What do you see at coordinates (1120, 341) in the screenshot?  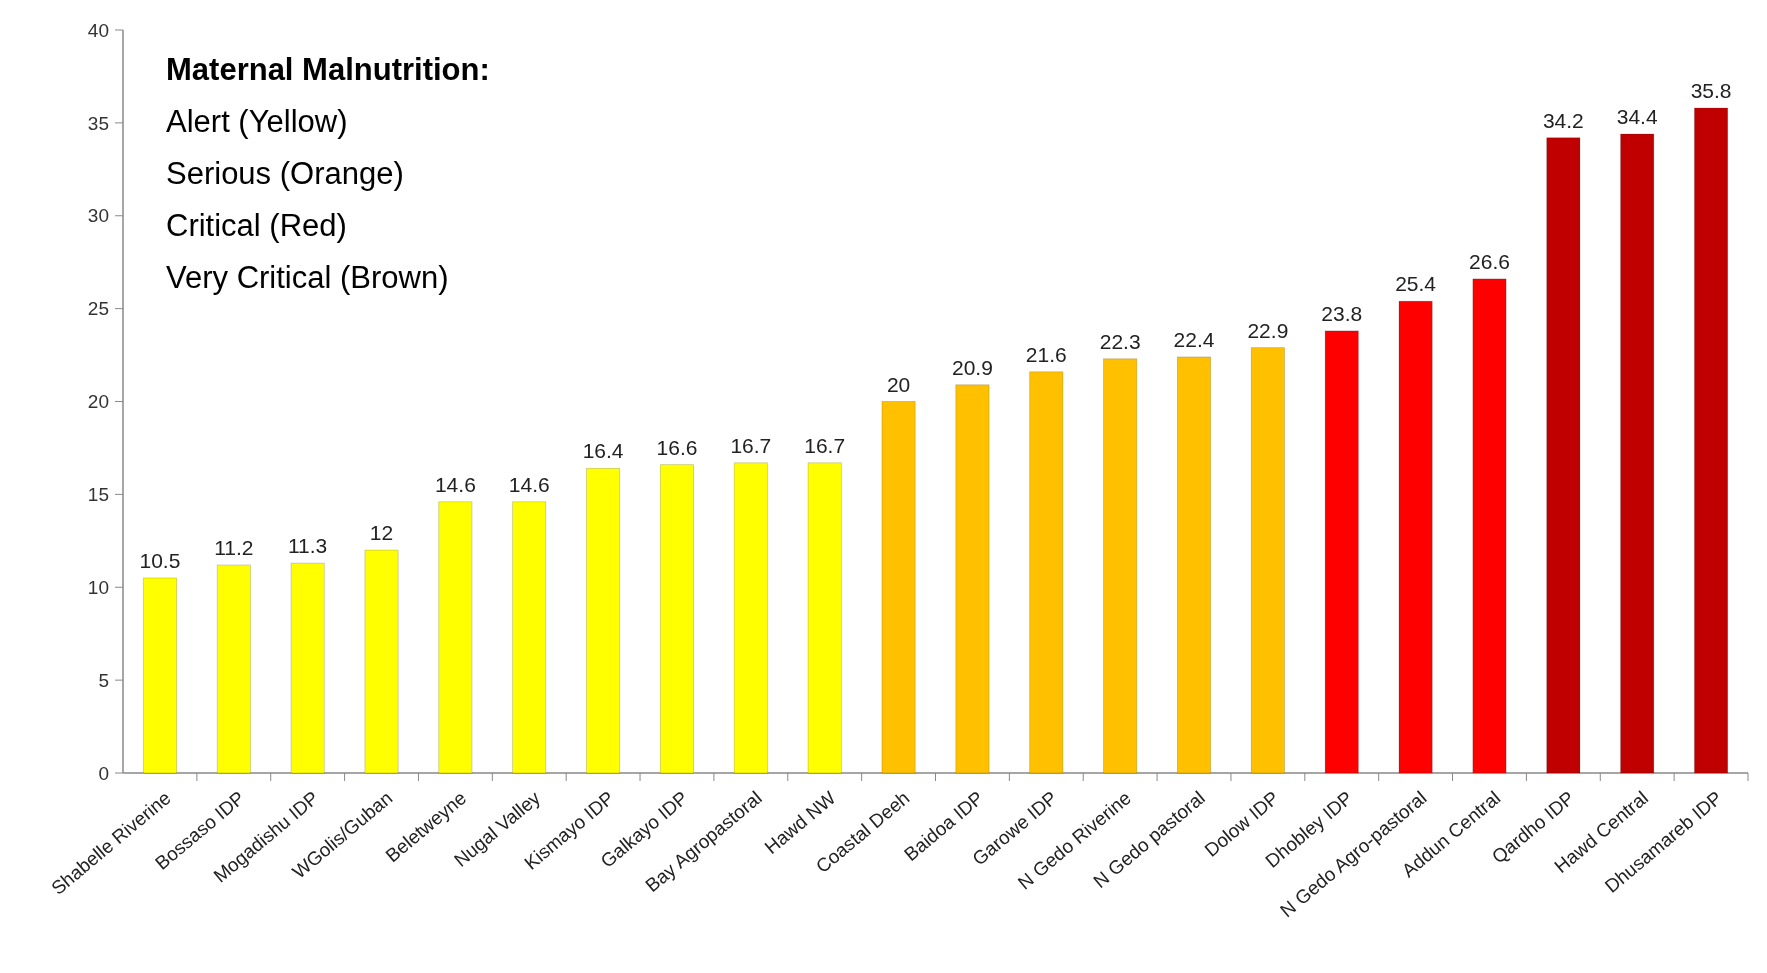 I see `data-label: 22.3` at bounding box center [1120, 341].